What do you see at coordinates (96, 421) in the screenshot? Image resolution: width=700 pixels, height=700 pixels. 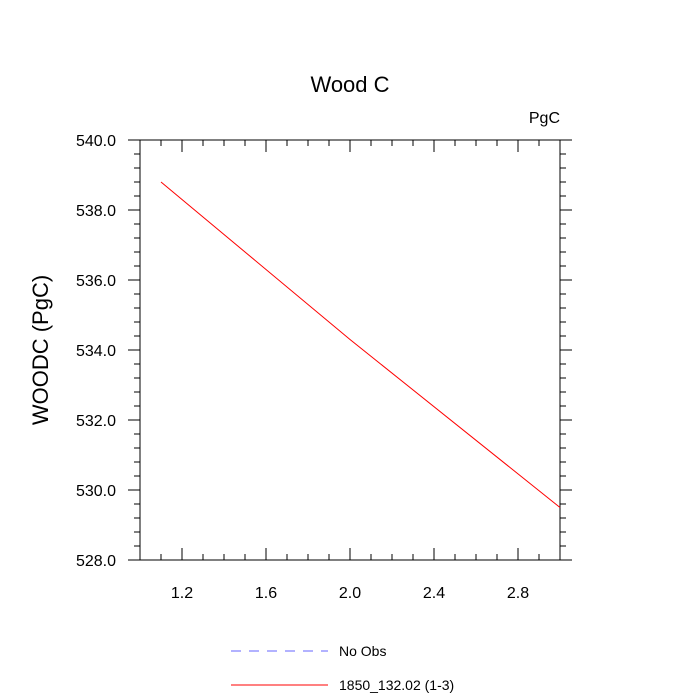 I see `y-tick-label: 532.0` at bounding box center [96, 421].